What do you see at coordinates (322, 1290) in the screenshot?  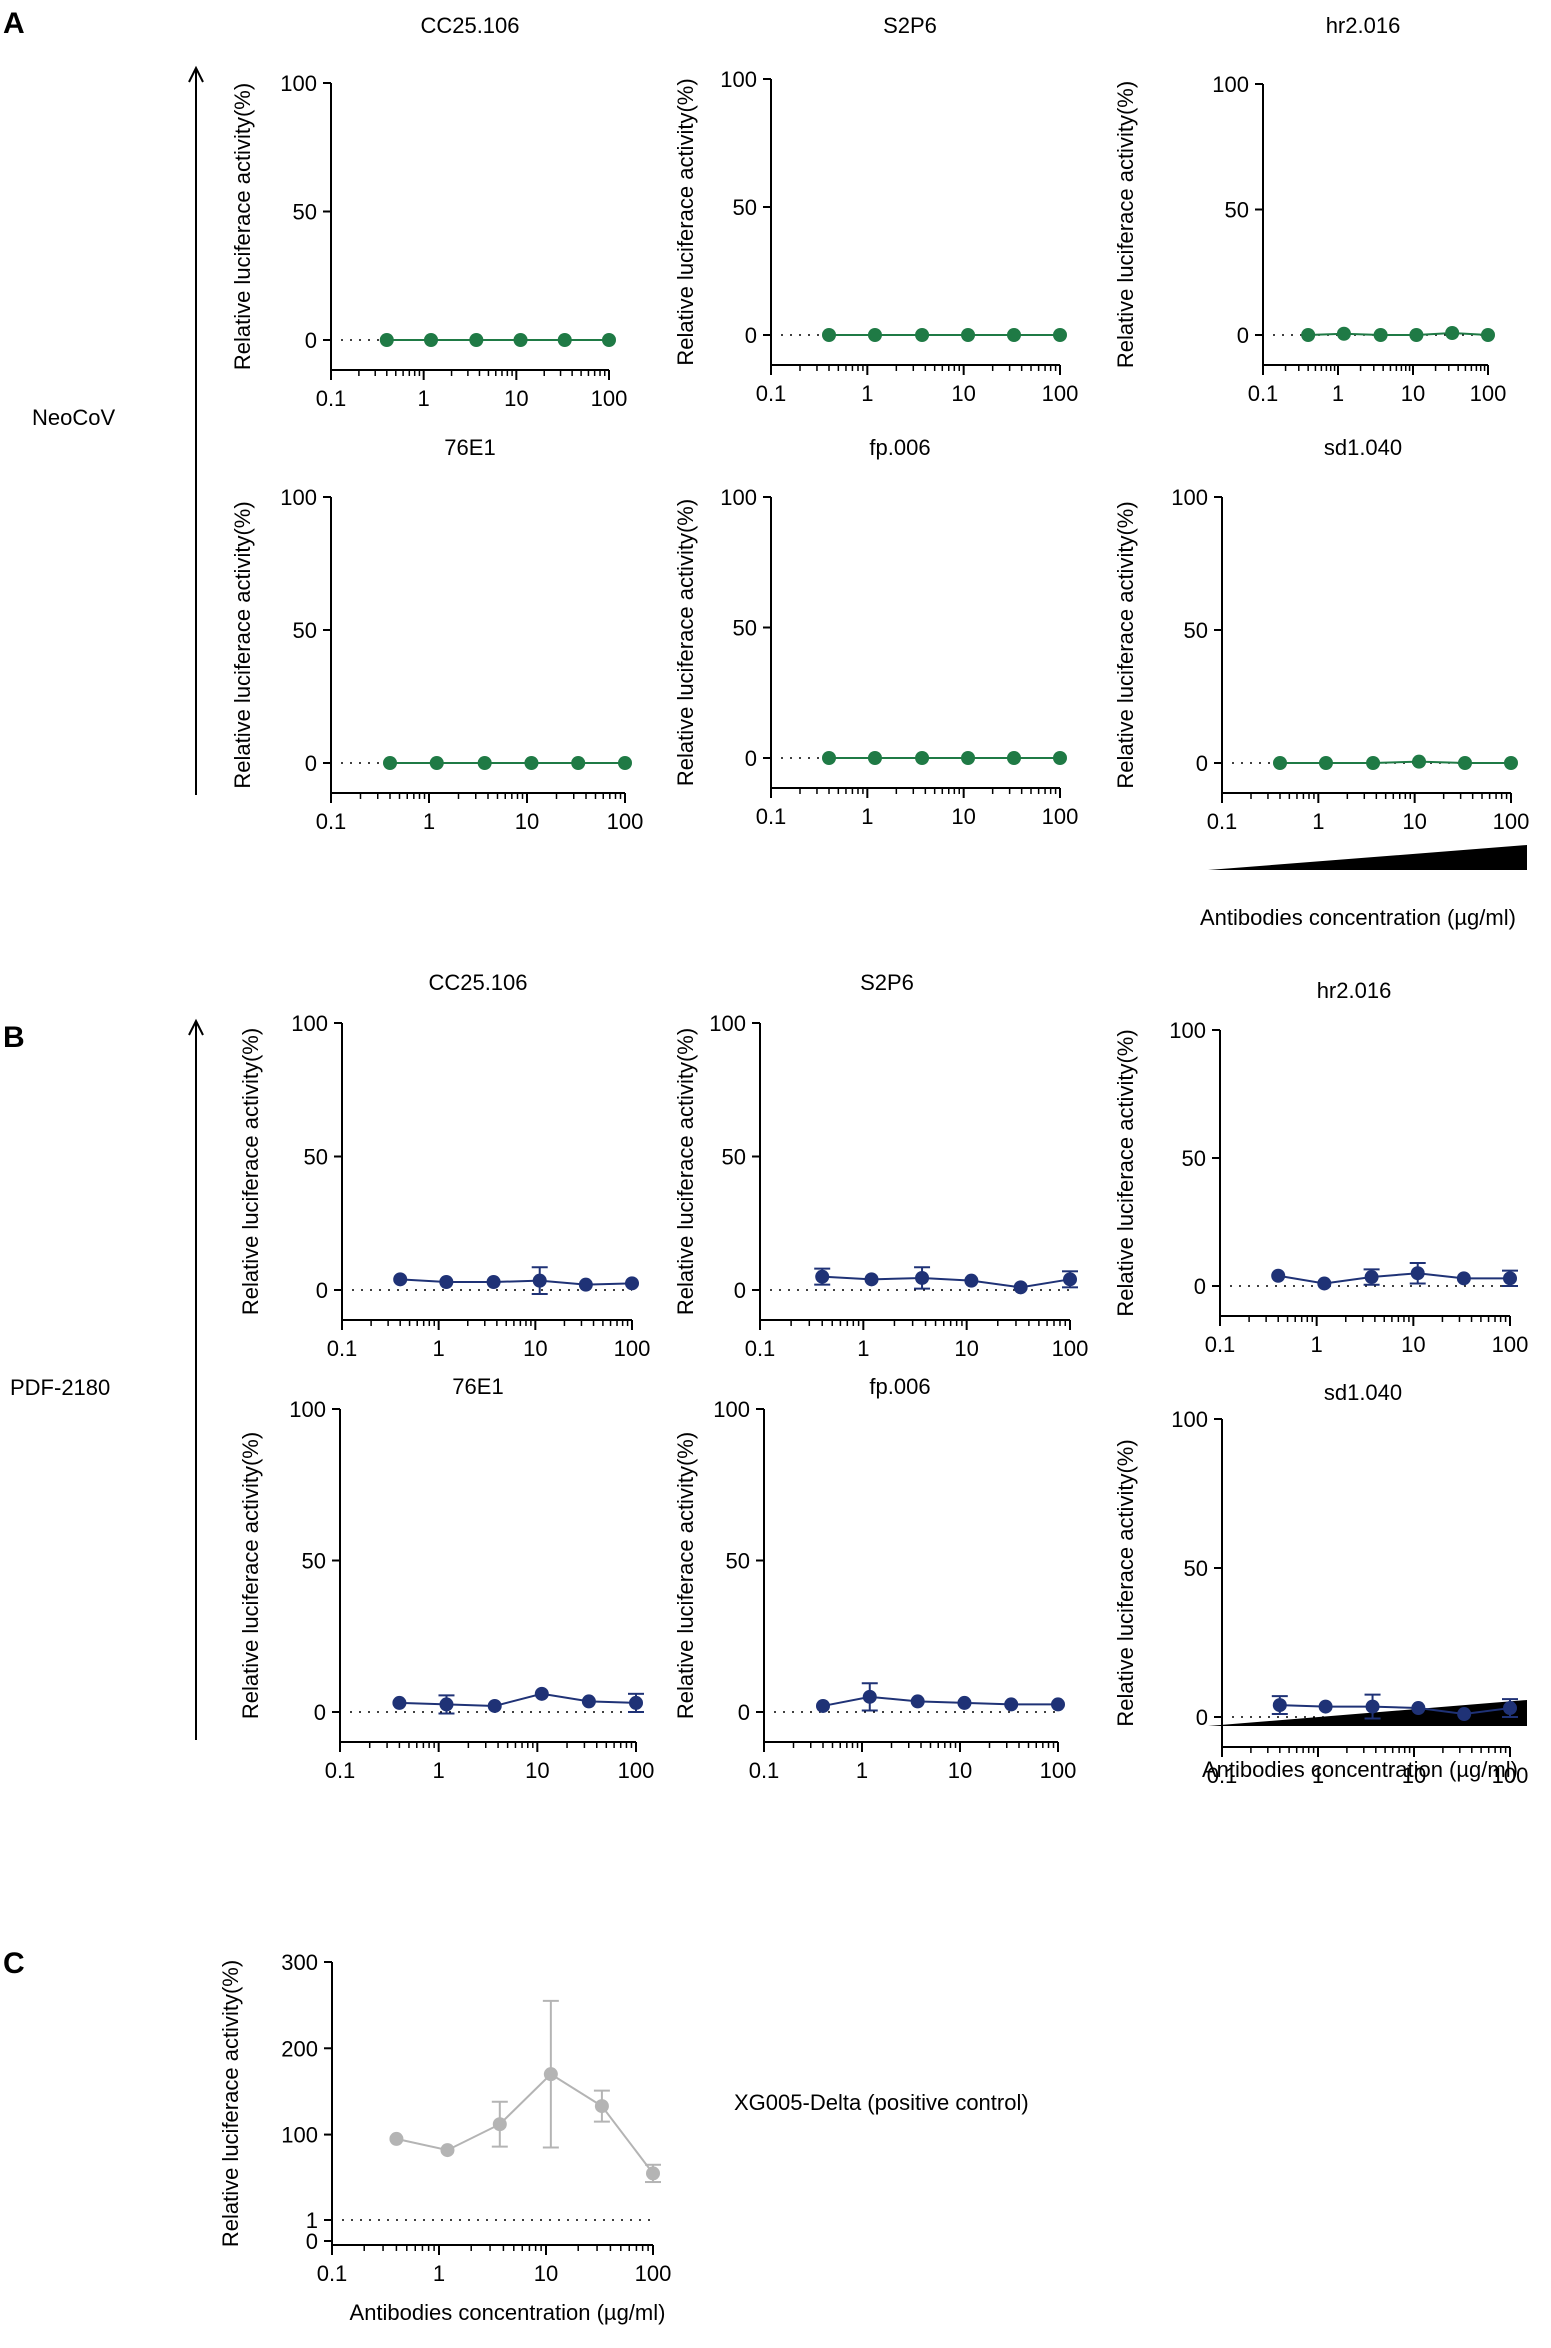 I see `chart-b-cc25-106-y-tick-label: 0` at bounding box center [322, 1290].